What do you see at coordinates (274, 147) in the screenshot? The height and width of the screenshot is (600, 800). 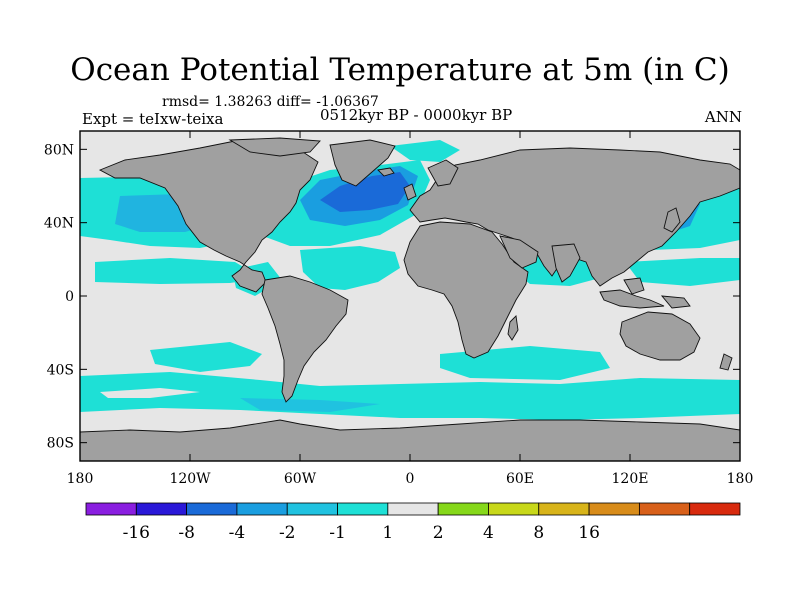 I see `land-arctic-islands` at bounding box center [274, 147].